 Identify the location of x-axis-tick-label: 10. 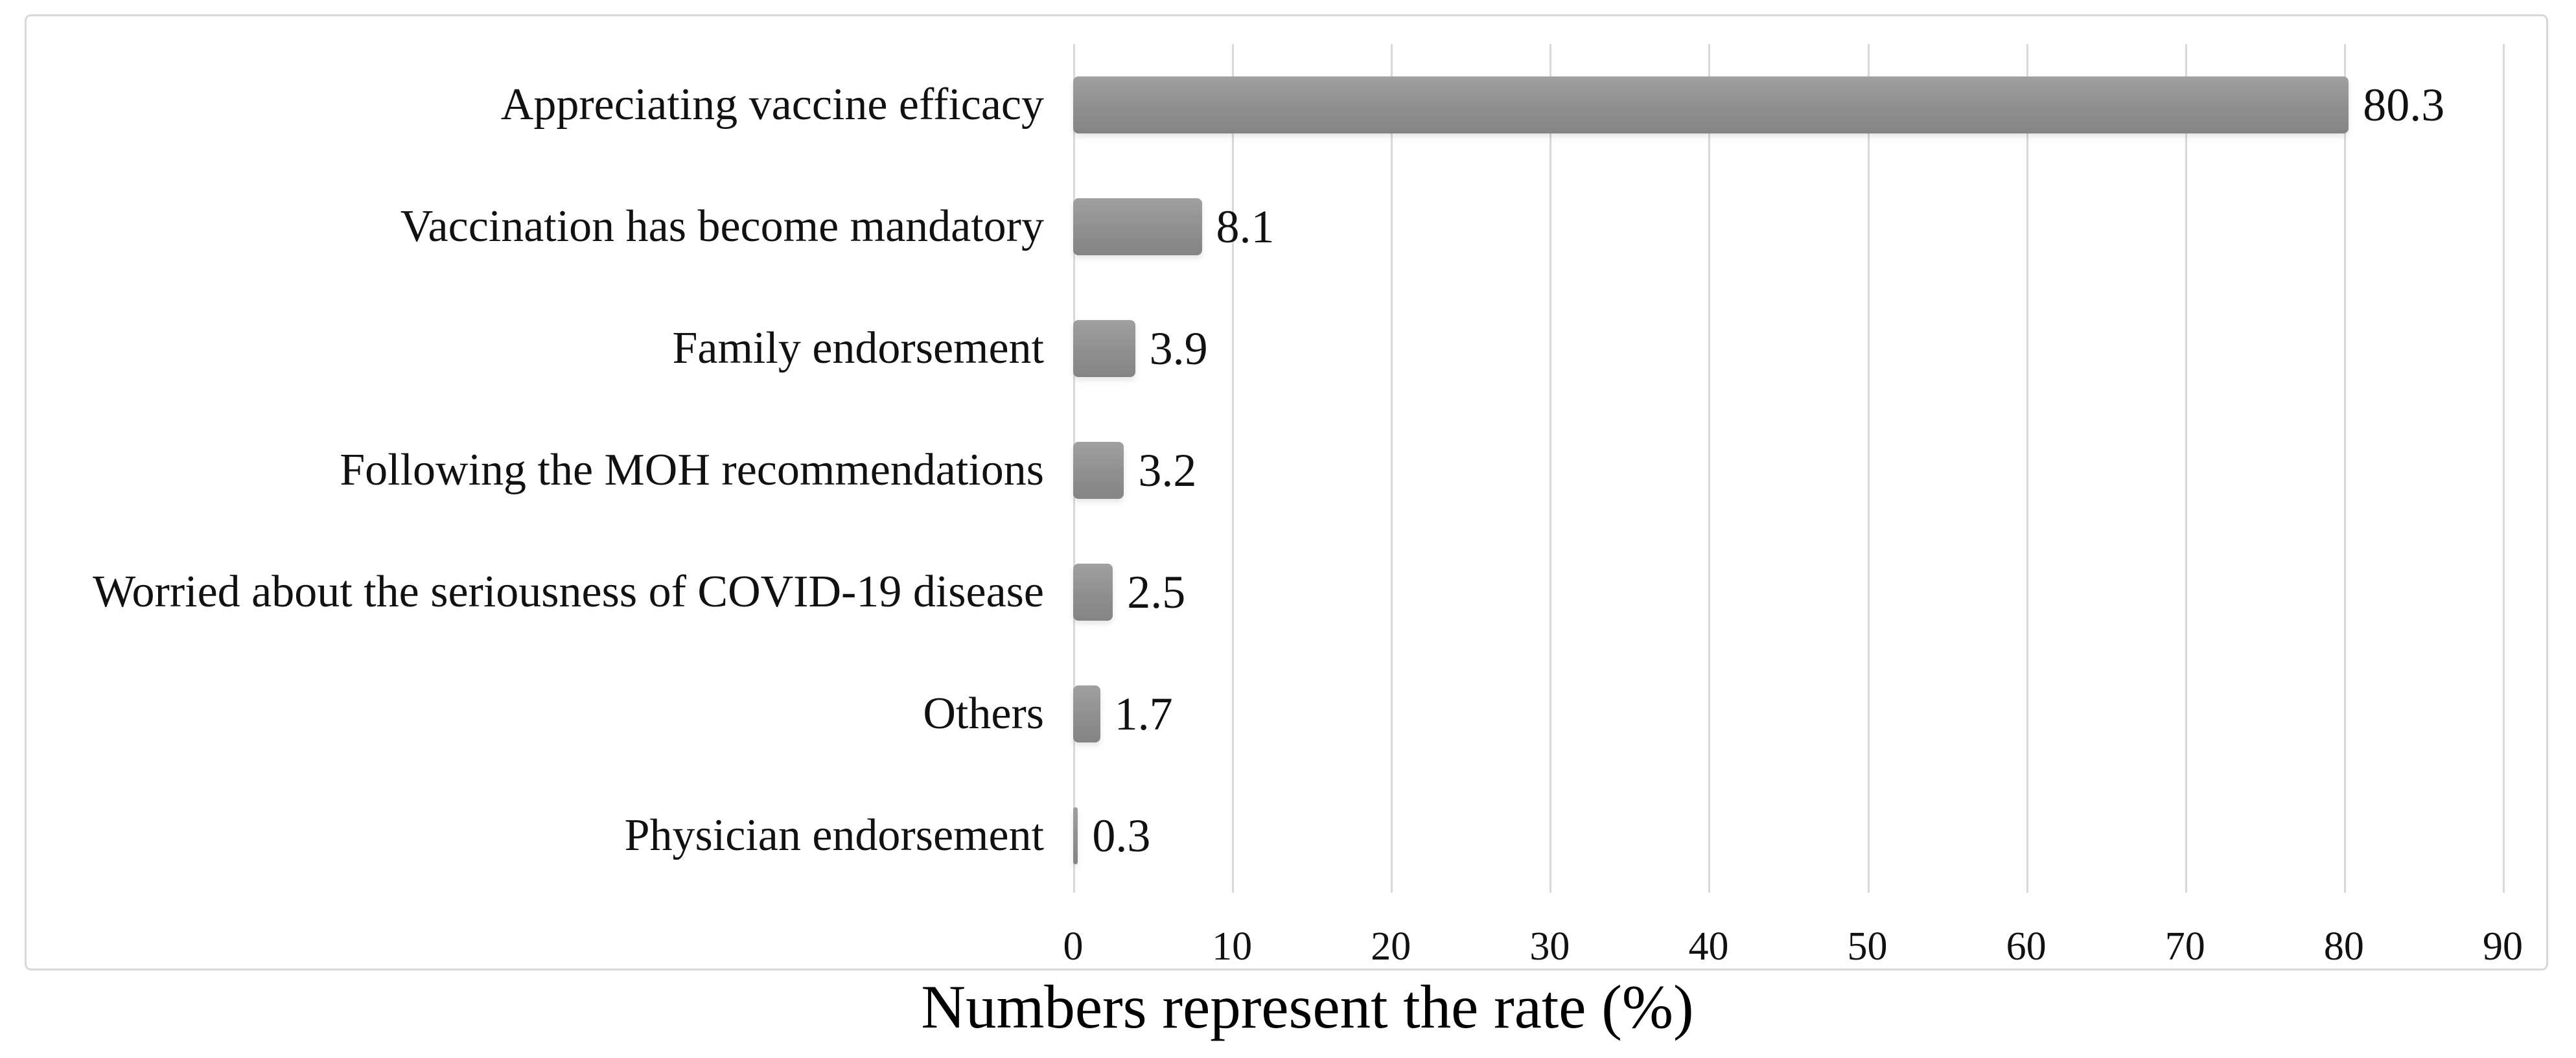
(1233, 947).